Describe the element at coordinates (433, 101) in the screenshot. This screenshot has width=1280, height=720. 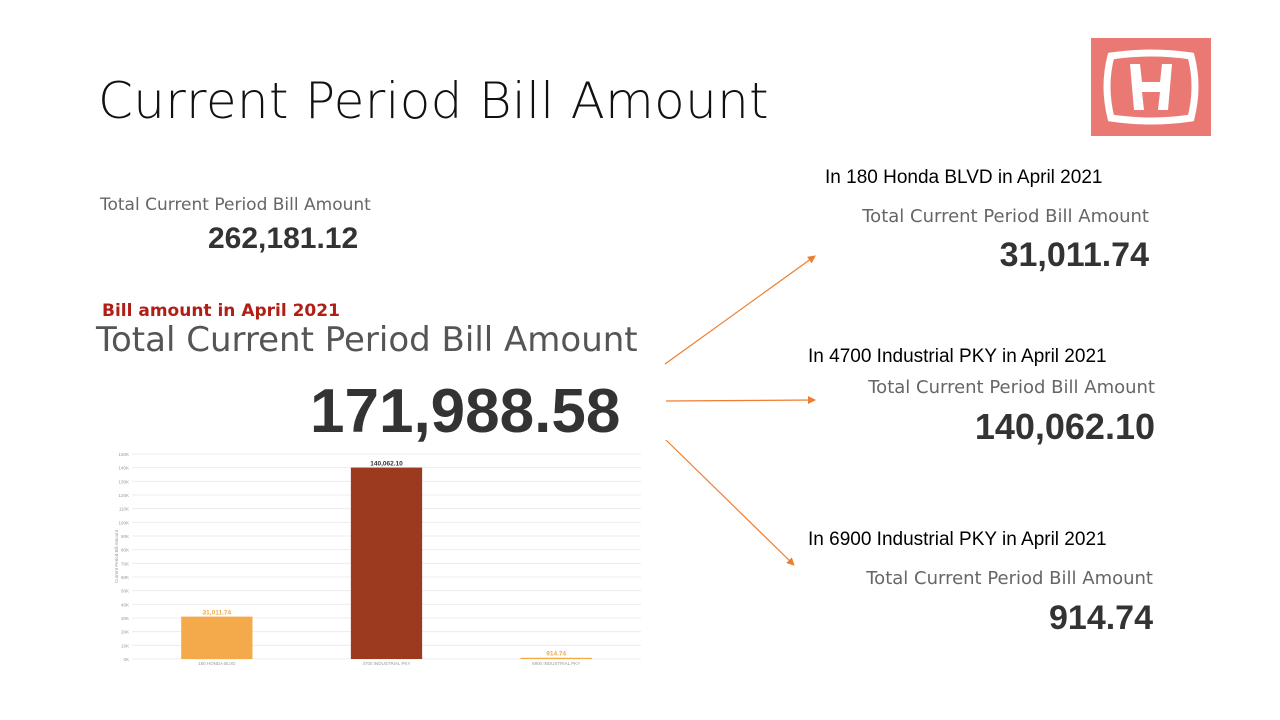
I see `slide-title: Current Period Bill Amount` at that location.